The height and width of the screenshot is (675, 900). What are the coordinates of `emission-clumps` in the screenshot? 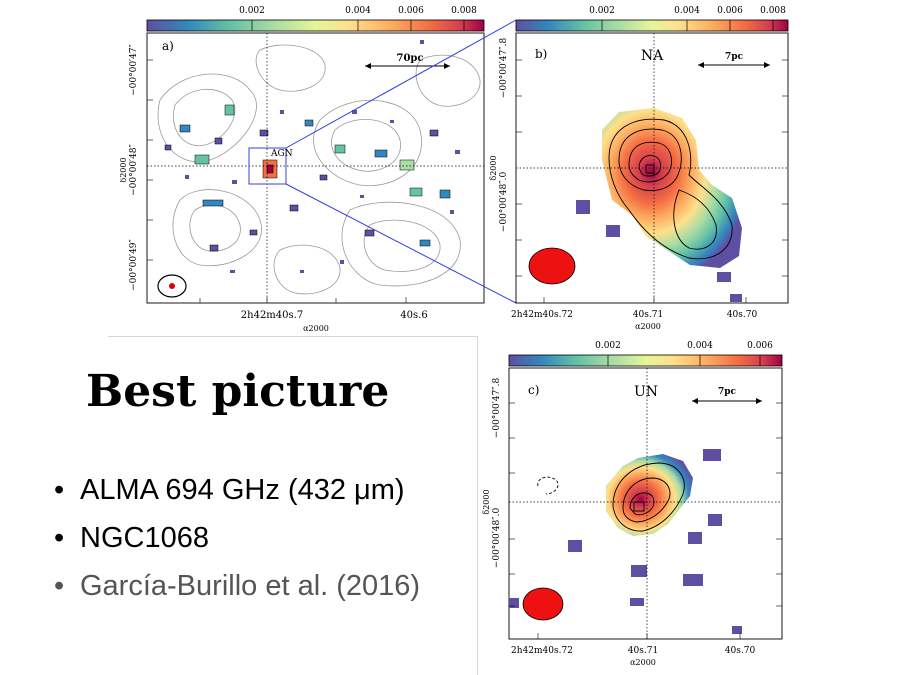 It's located at (307, 178).